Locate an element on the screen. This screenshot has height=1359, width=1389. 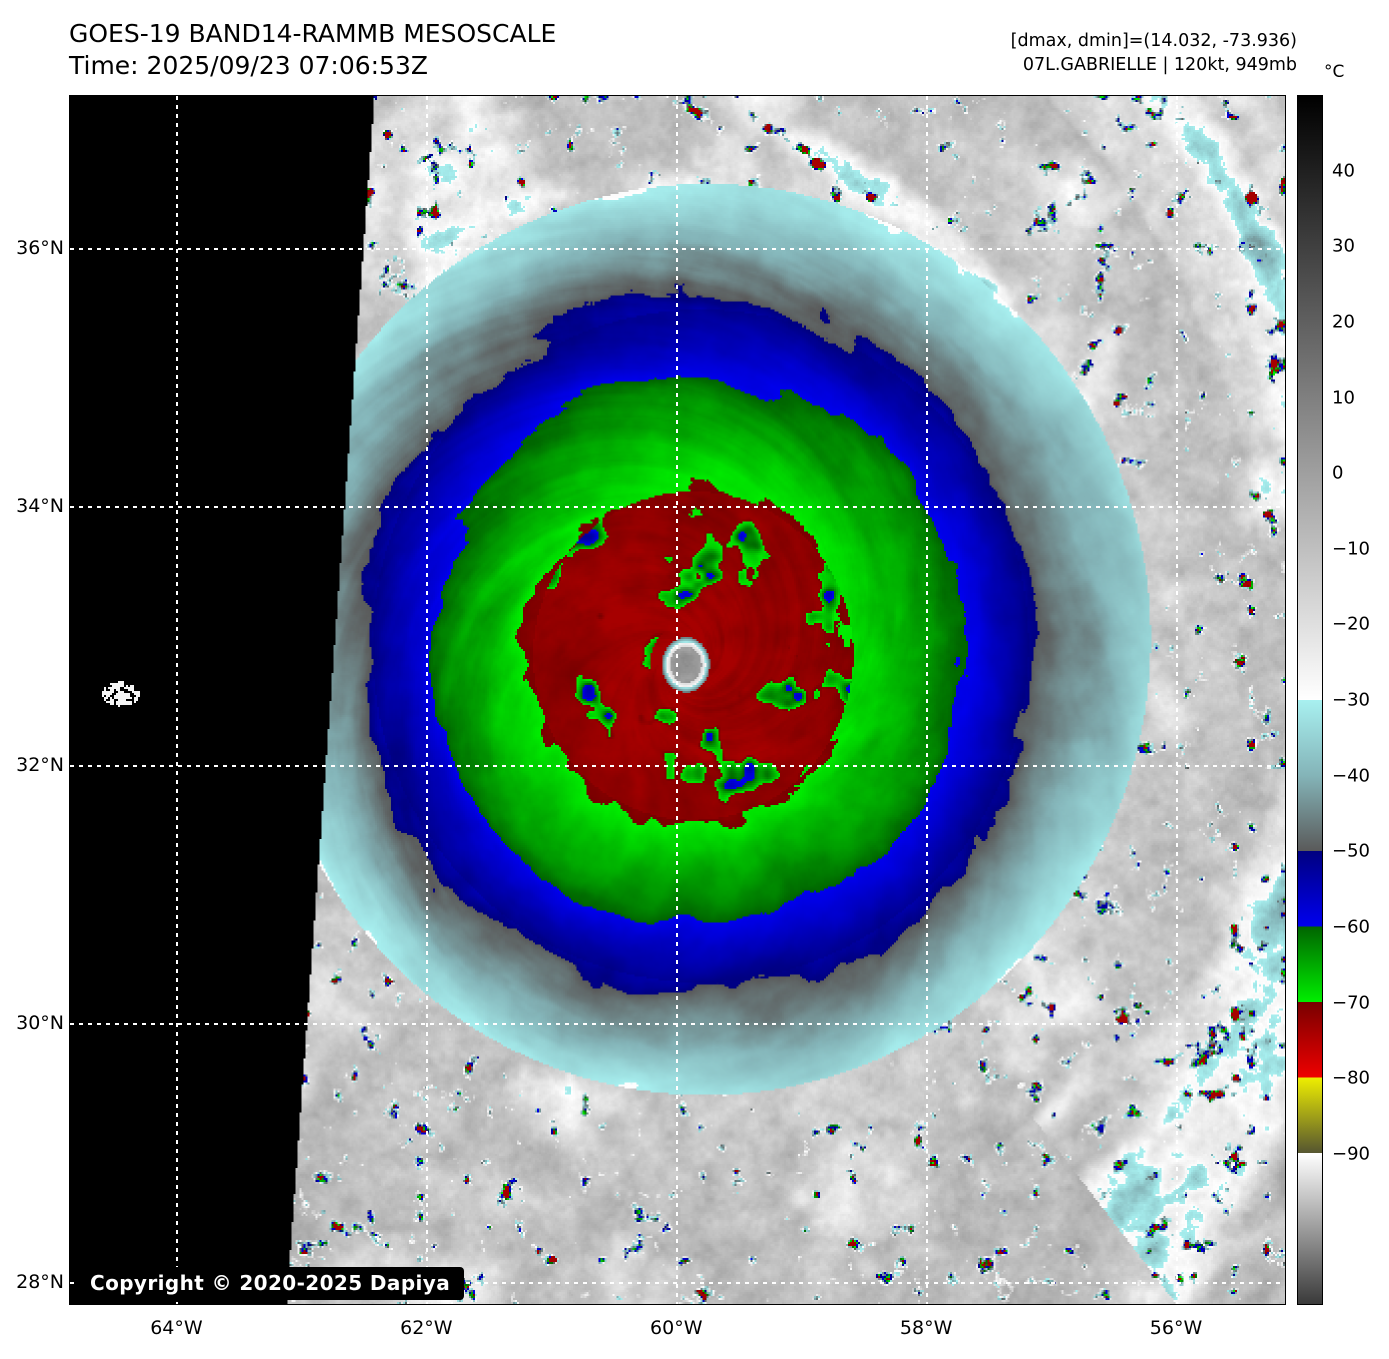
colorbar-tick-label: −70 is located at coordinates (1351, 1002).